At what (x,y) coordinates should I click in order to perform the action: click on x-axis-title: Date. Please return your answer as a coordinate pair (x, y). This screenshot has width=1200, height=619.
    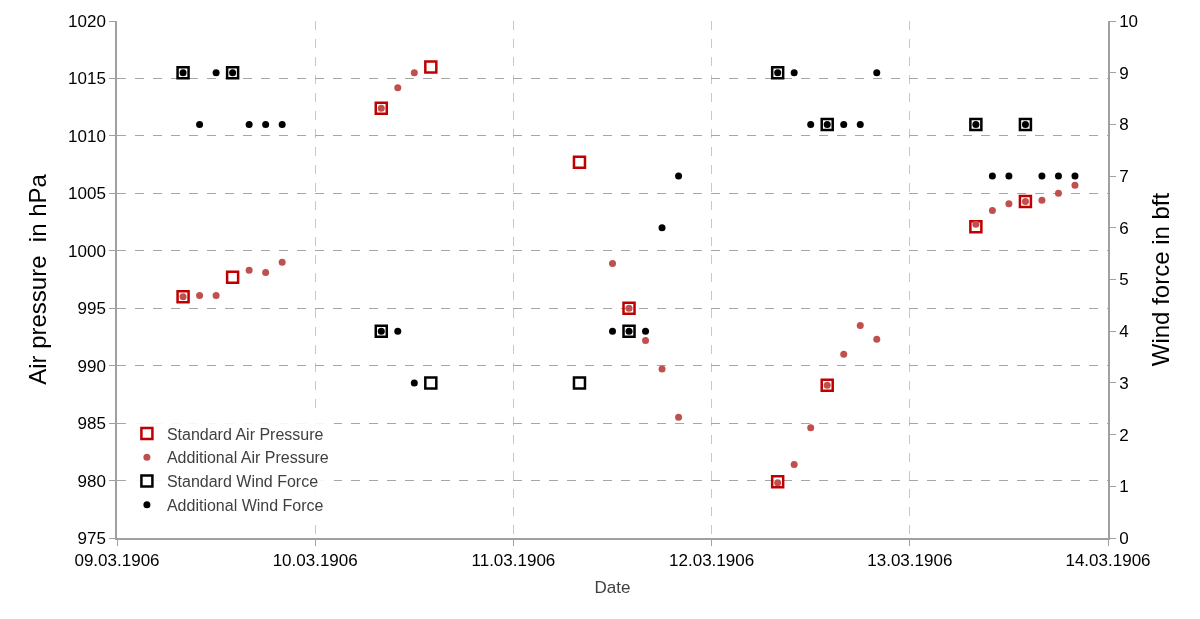
    Looking at the image, I should click on (612, 588).